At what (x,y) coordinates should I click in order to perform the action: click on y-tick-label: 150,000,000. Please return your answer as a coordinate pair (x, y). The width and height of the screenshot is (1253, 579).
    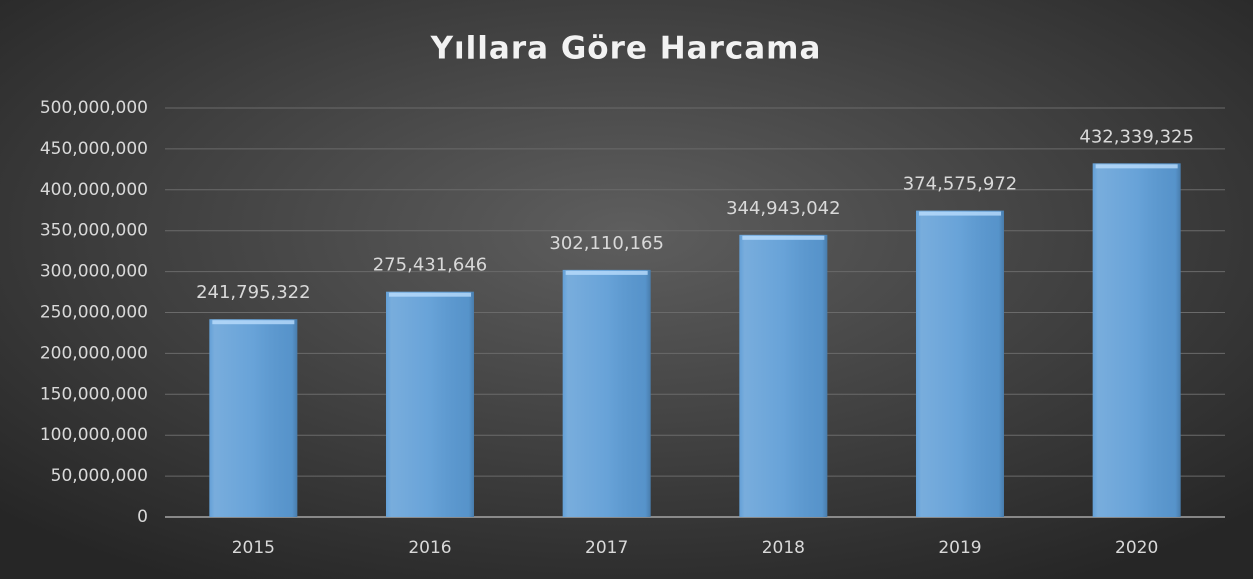
    Looking at the image, I should click on (94, 394).